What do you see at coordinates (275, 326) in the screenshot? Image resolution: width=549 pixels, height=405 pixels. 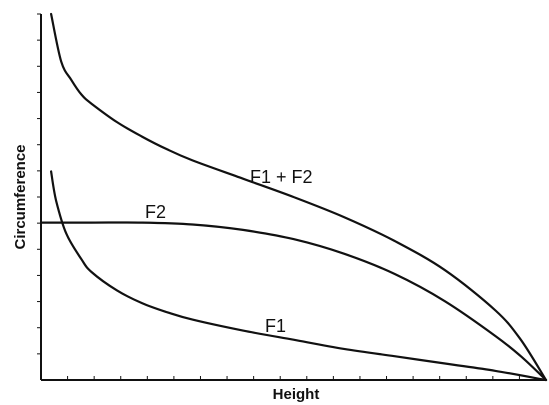 I see `annotation-f1: F1` at bounding box center [275, 326].